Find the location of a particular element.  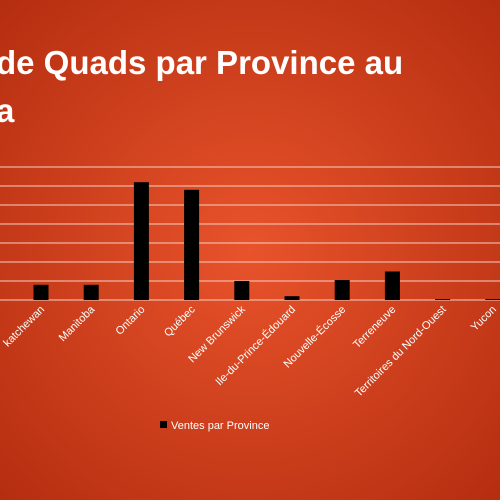

legend-label: Ventes par Province is located at coordinates (220, 426).